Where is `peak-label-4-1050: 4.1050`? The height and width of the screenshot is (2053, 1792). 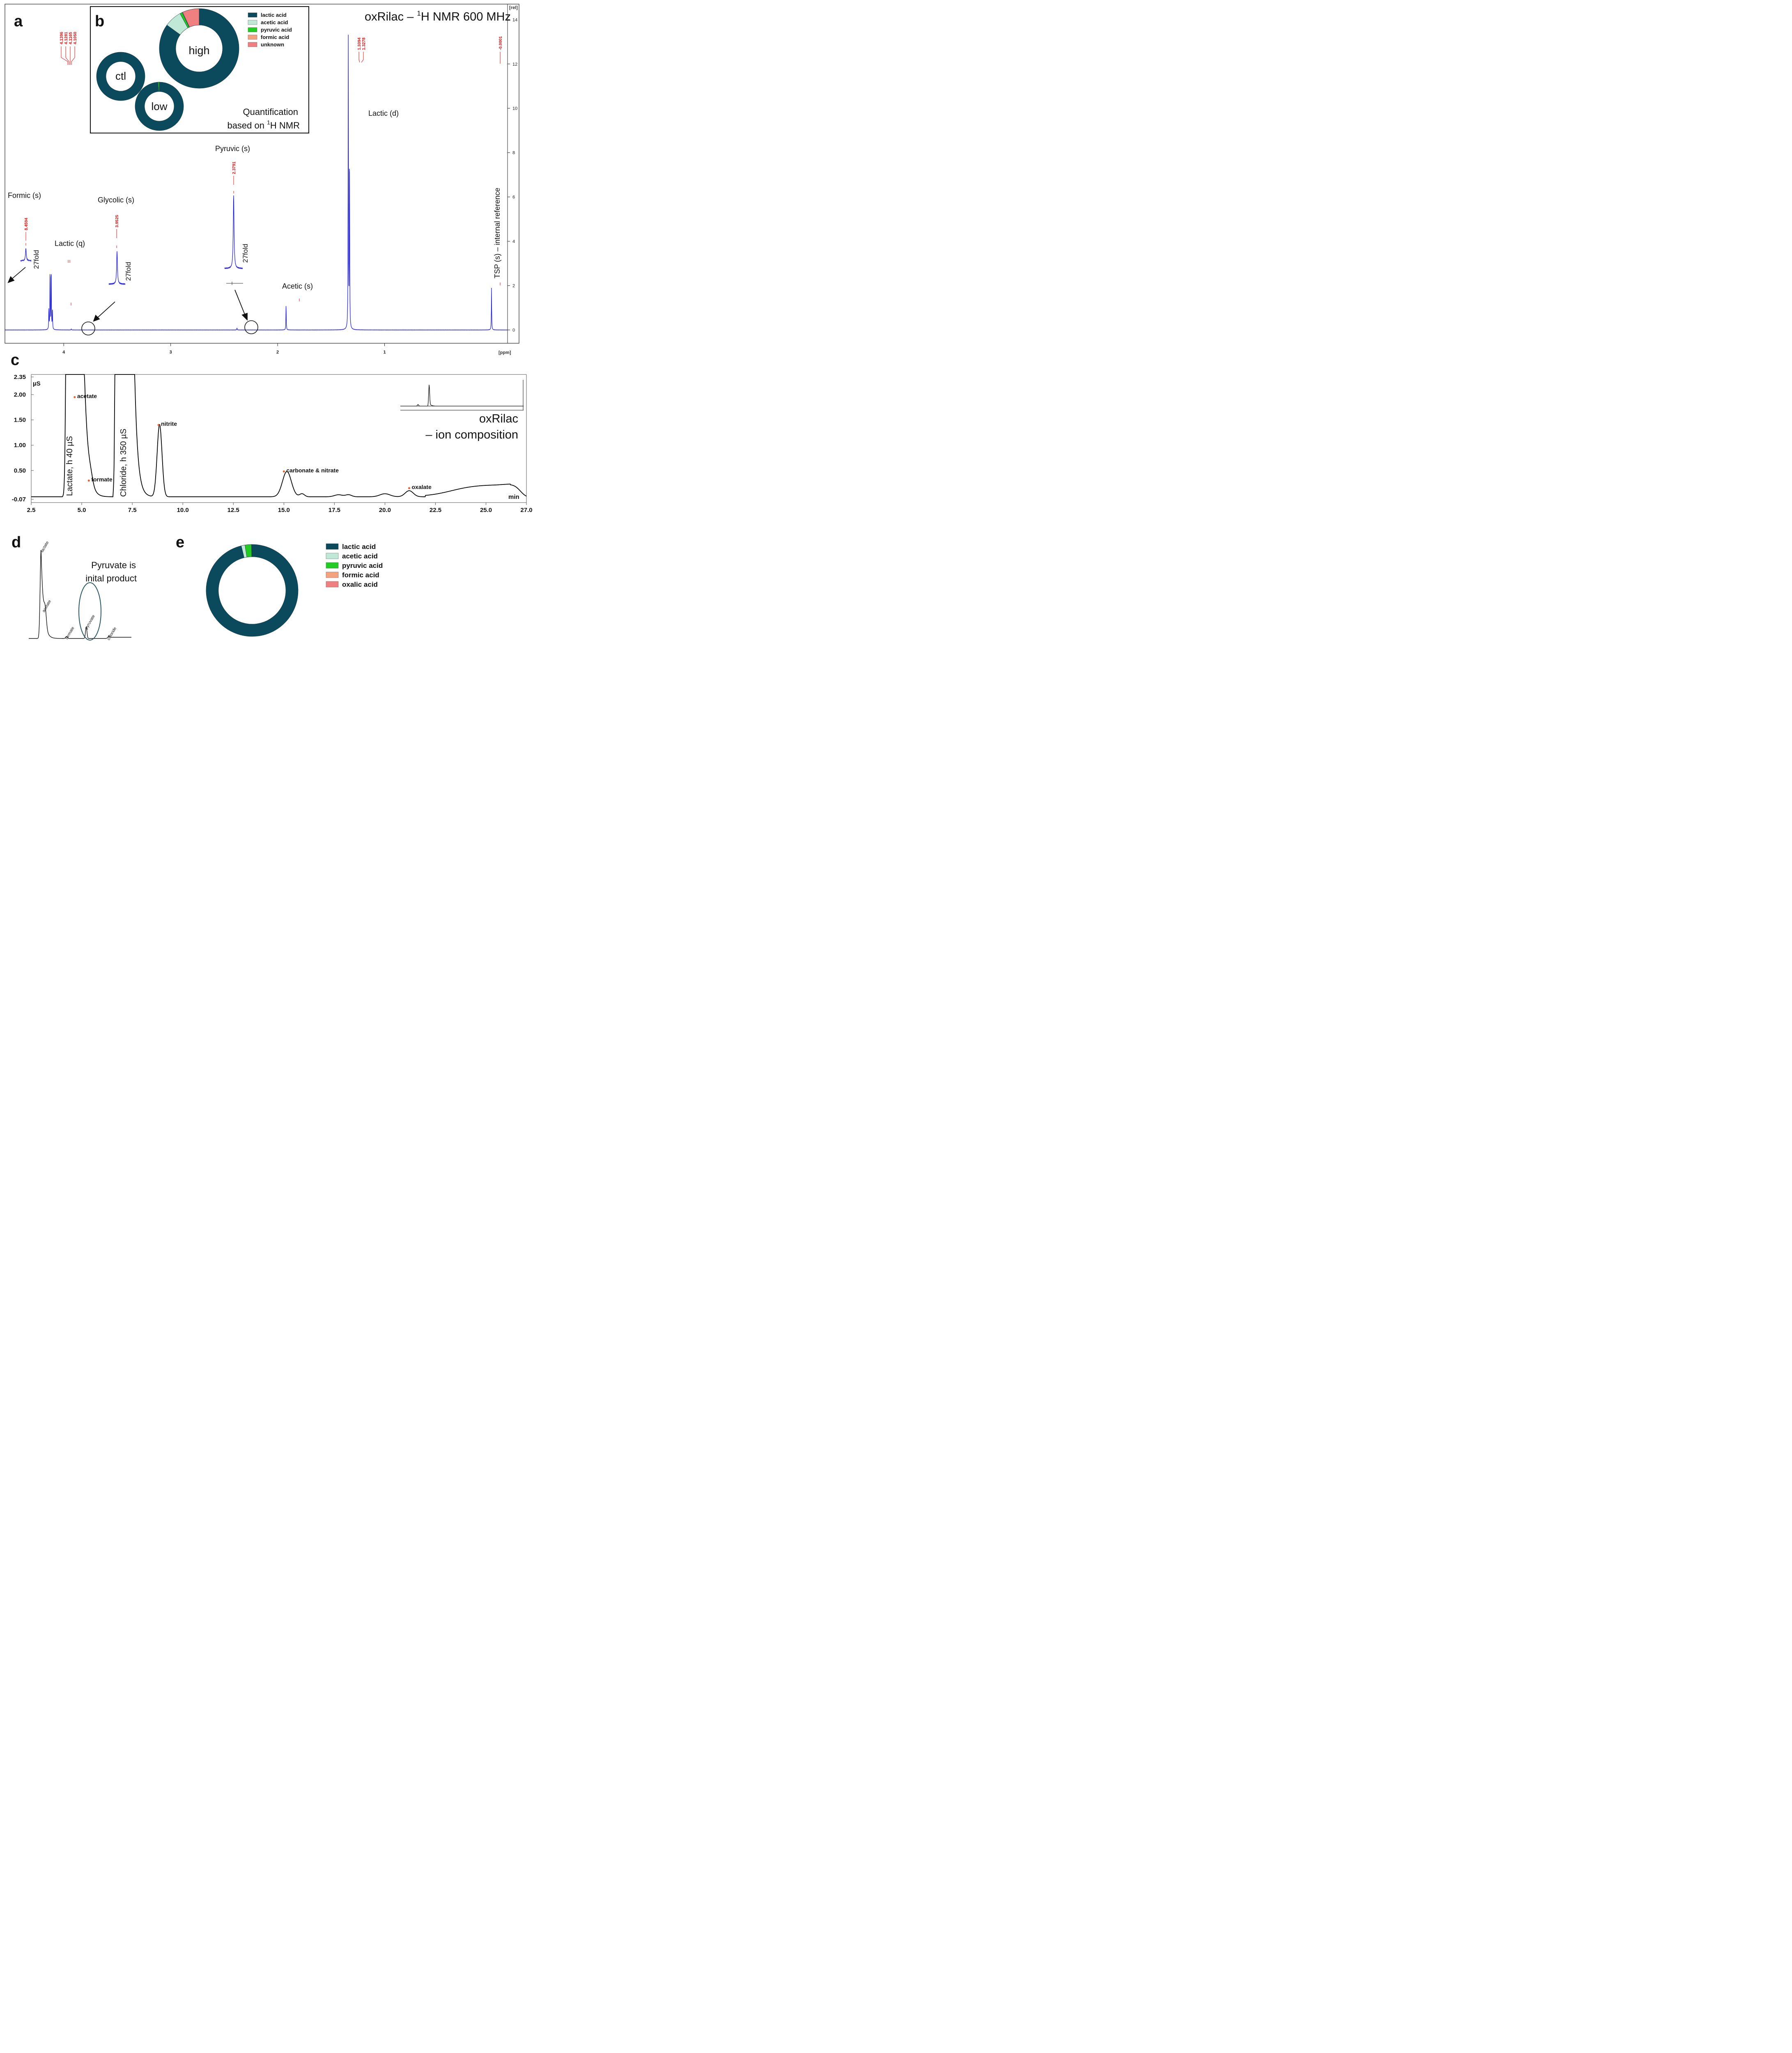
peak-label-4-1050: 4.1050 is located at coordinates (76, 38).